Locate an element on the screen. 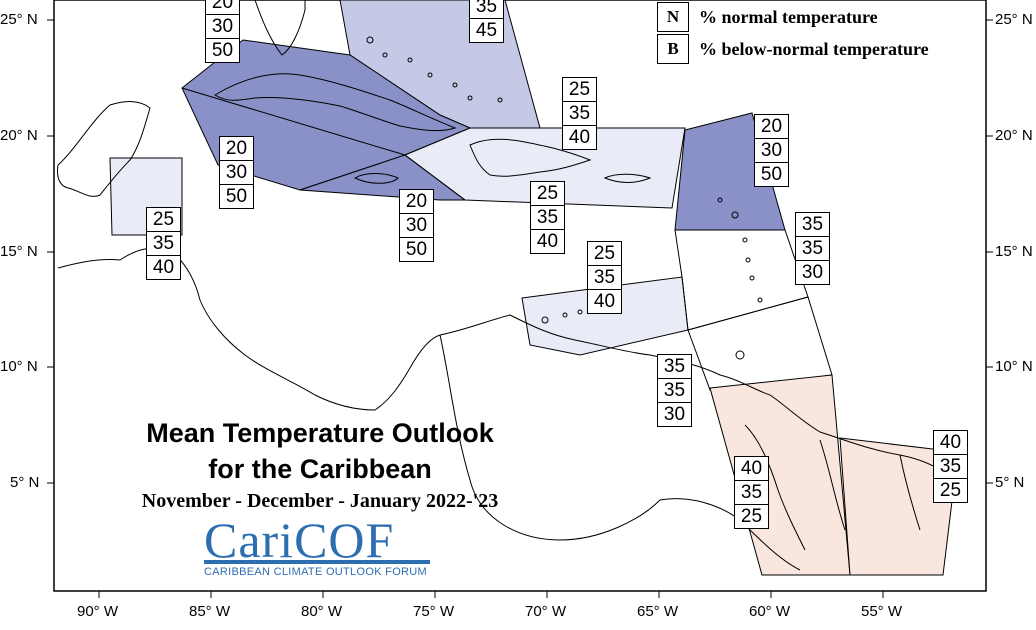  prob-box-hispaniola-north: 25 35 40 is located at coordinates (579, 113).